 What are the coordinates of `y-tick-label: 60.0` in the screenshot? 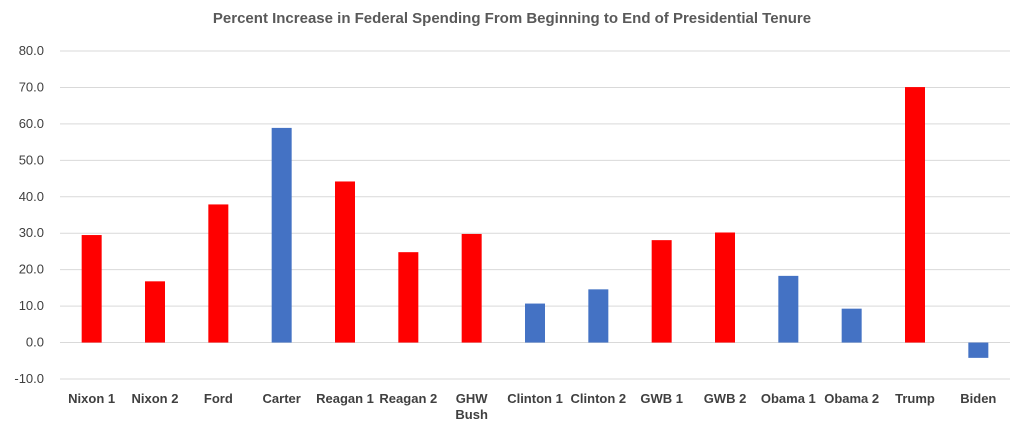 It's located at (31, 123).